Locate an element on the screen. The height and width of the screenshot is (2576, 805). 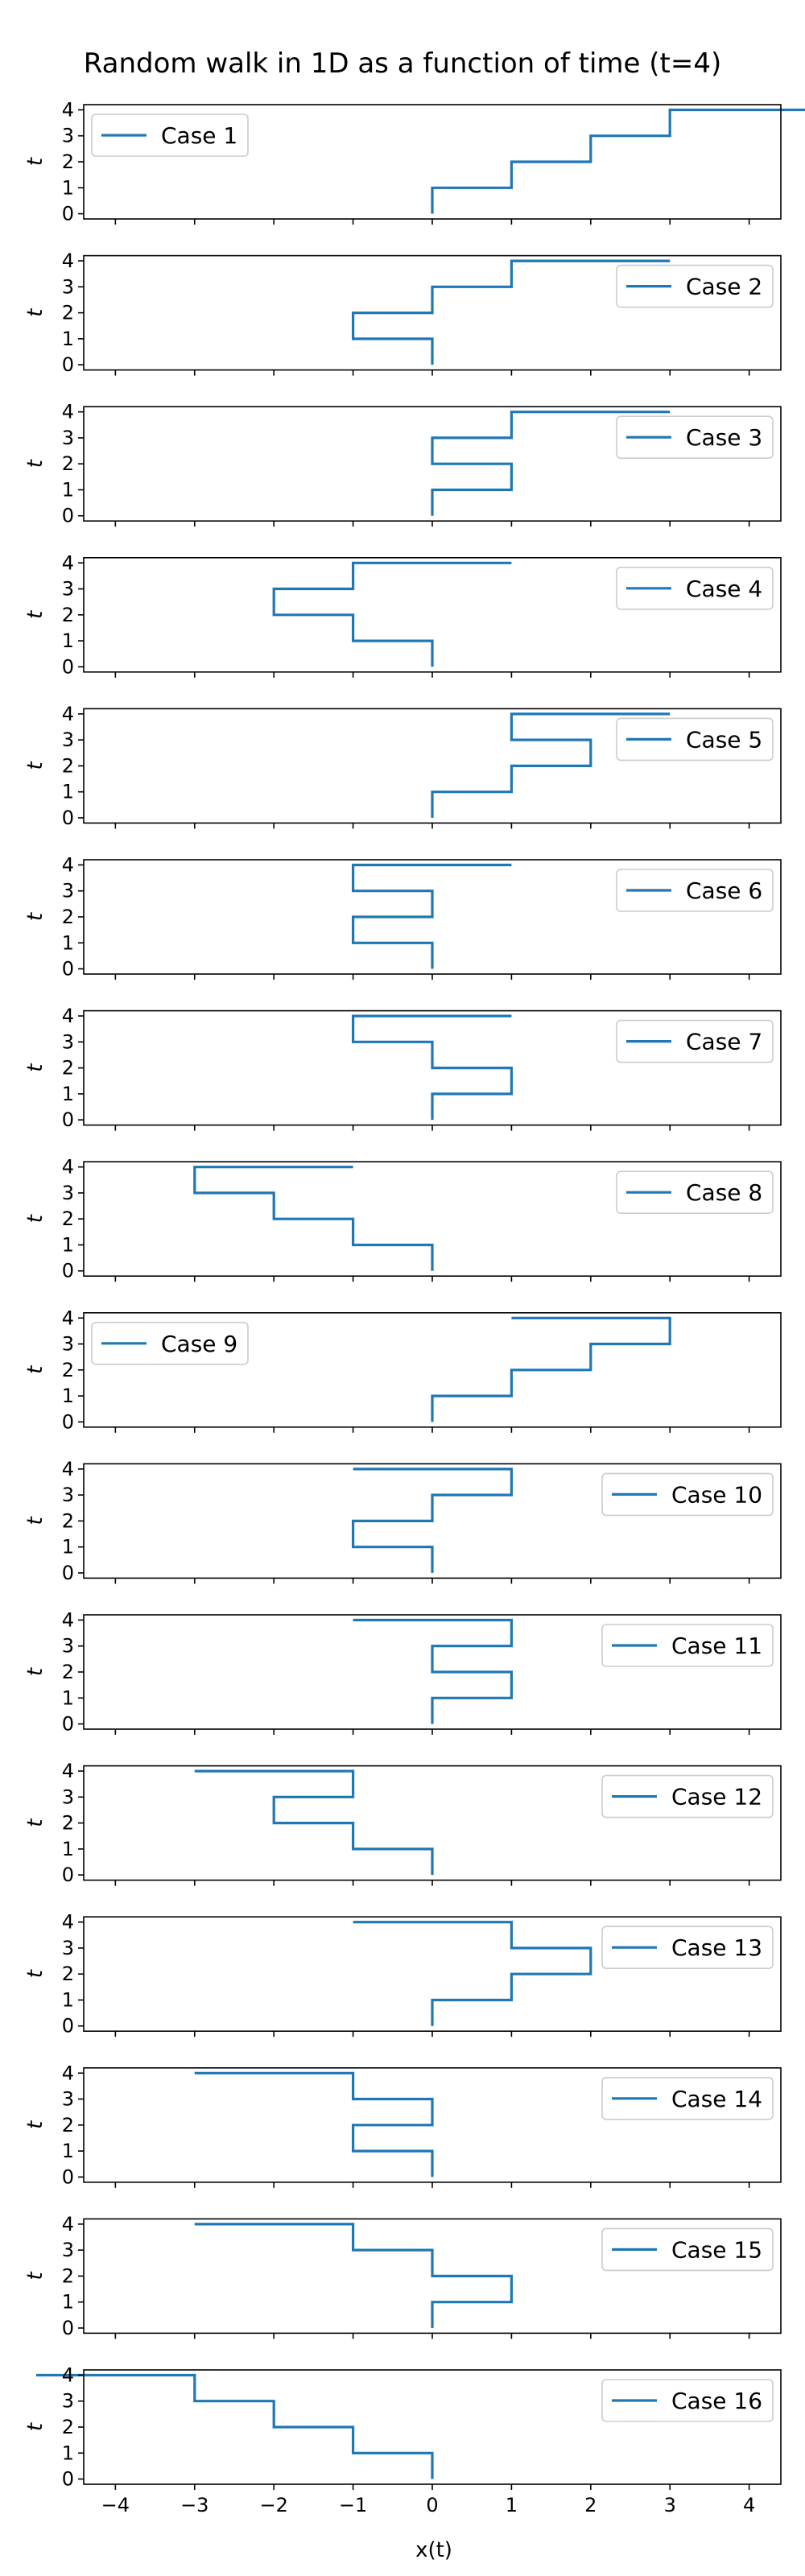
legend-label: Case 9 is located at coordinates (199, 1344).